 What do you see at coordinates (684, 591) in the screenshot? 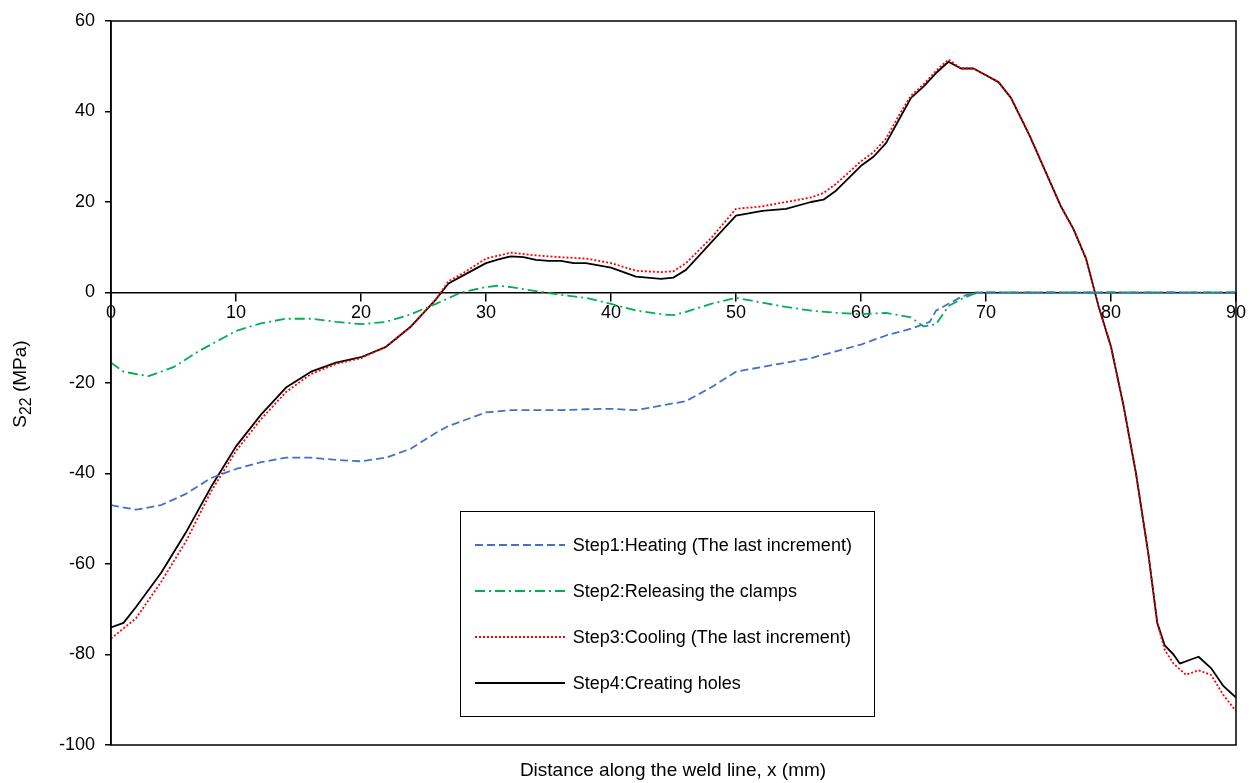
I see `legend-label: Step2:Releasing the clamps` at bounding box center [684, 591].